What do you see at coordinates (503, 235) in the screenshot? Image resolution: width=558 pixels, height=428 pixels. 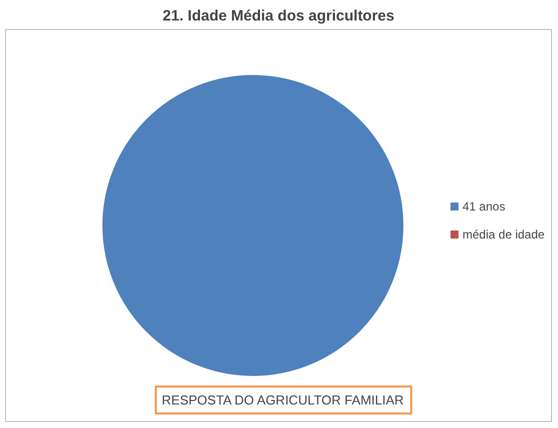 I see `legend-label: média de idade` at bounding box center [503, 235].